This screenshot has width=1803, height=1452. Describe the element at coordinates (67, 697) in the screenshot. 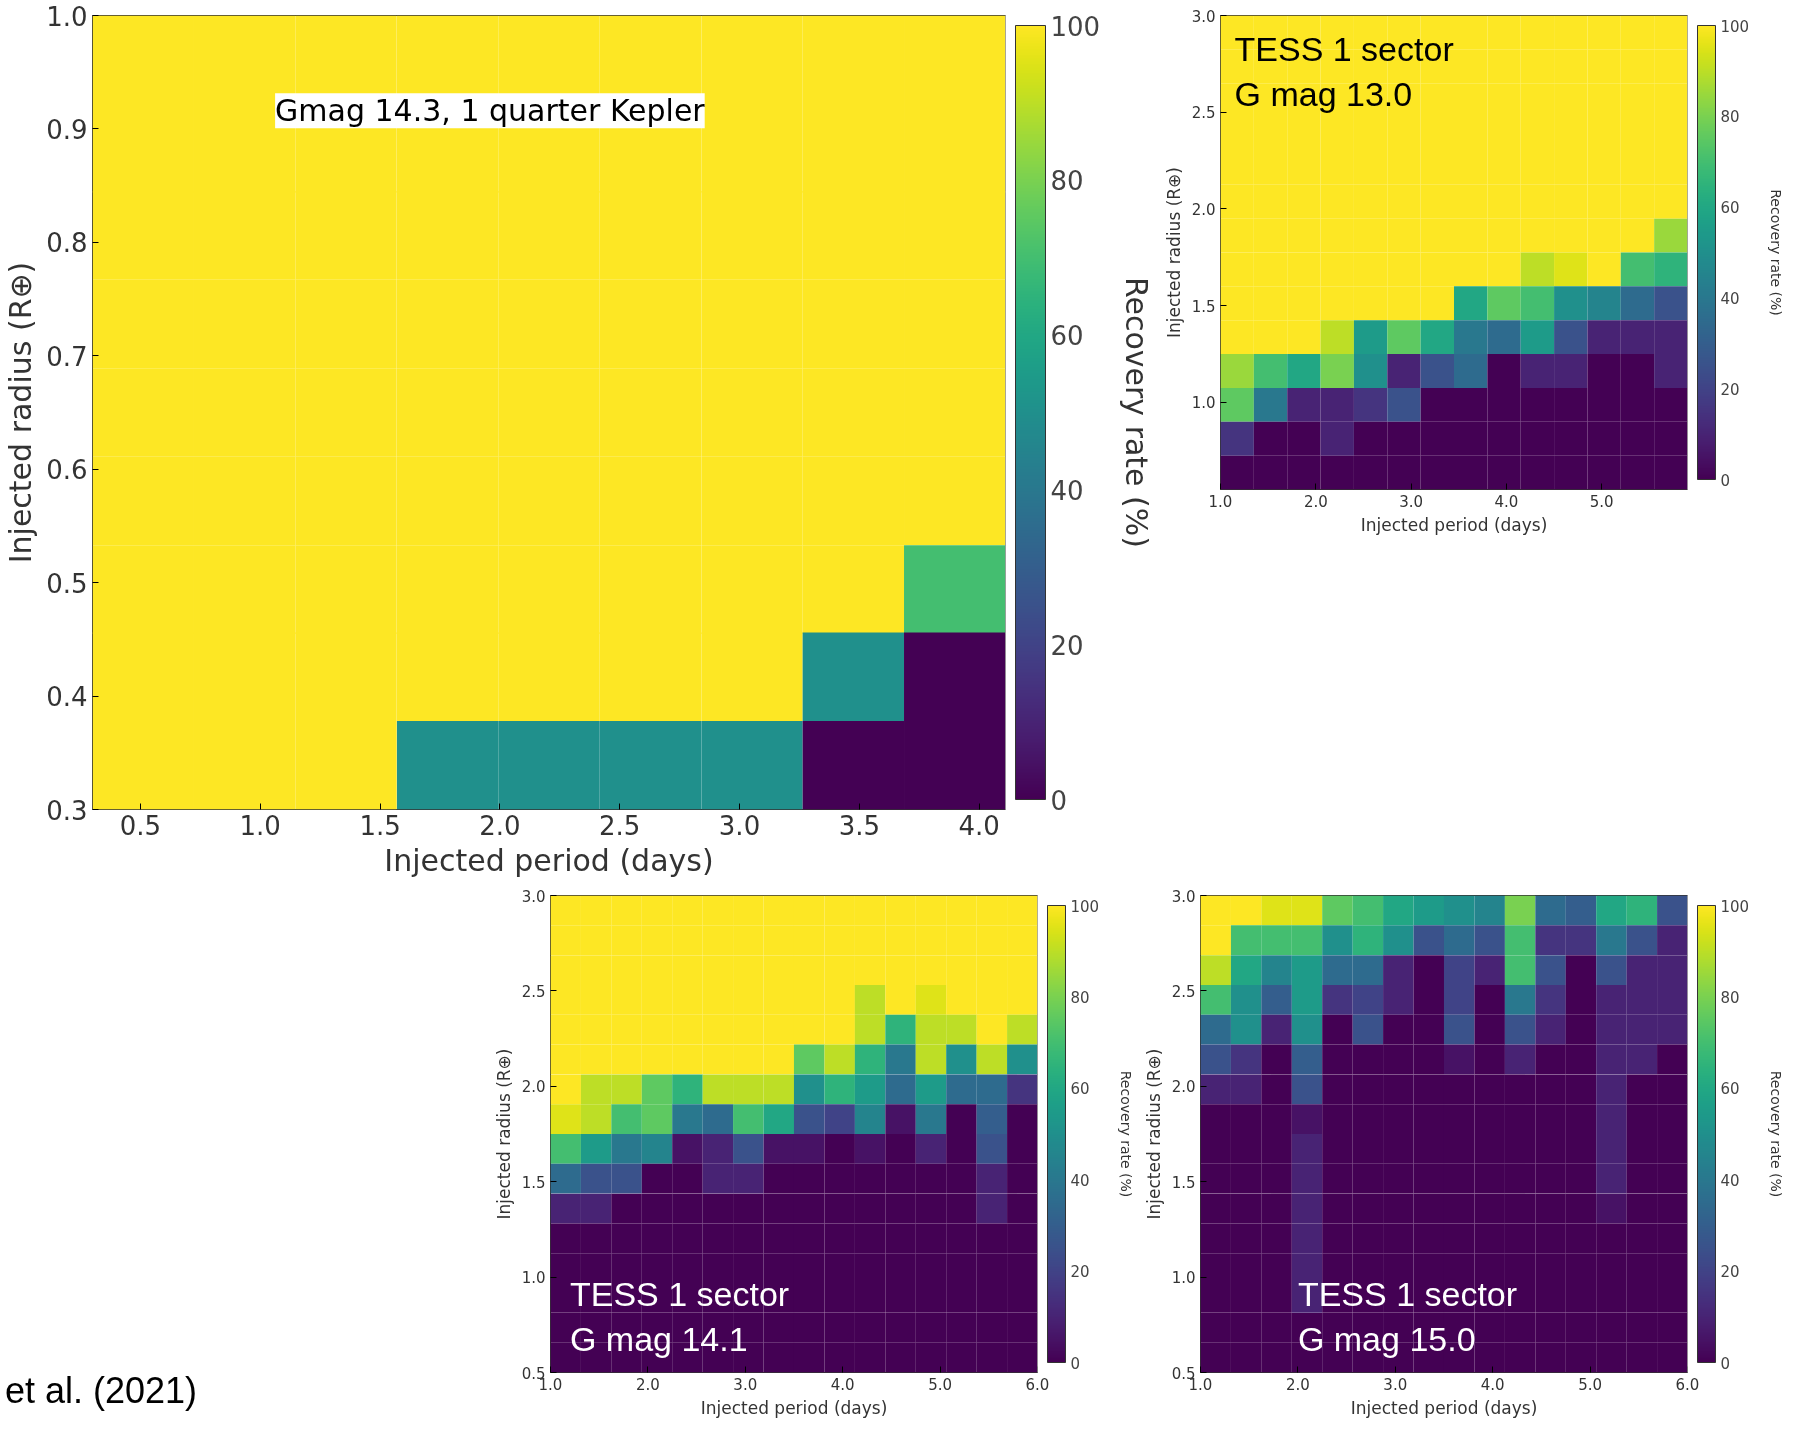

I see `y-tick-label: 0.4` at that location.